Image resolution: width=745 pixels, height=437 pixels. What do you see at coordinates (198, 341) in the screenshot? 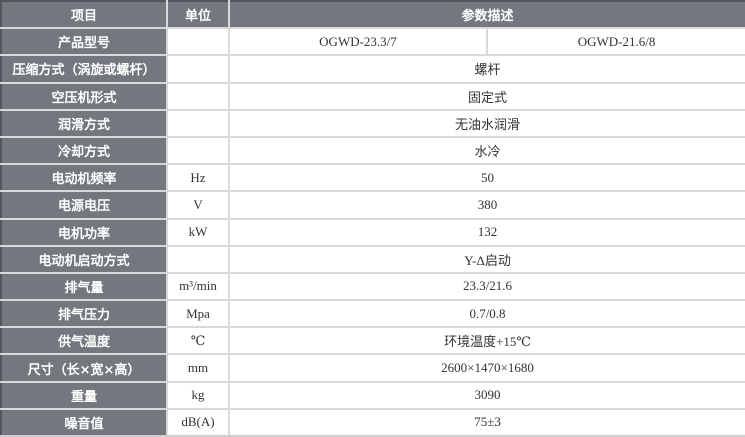
I see `unit-cell: ℃` at bounding box center [198, 341].